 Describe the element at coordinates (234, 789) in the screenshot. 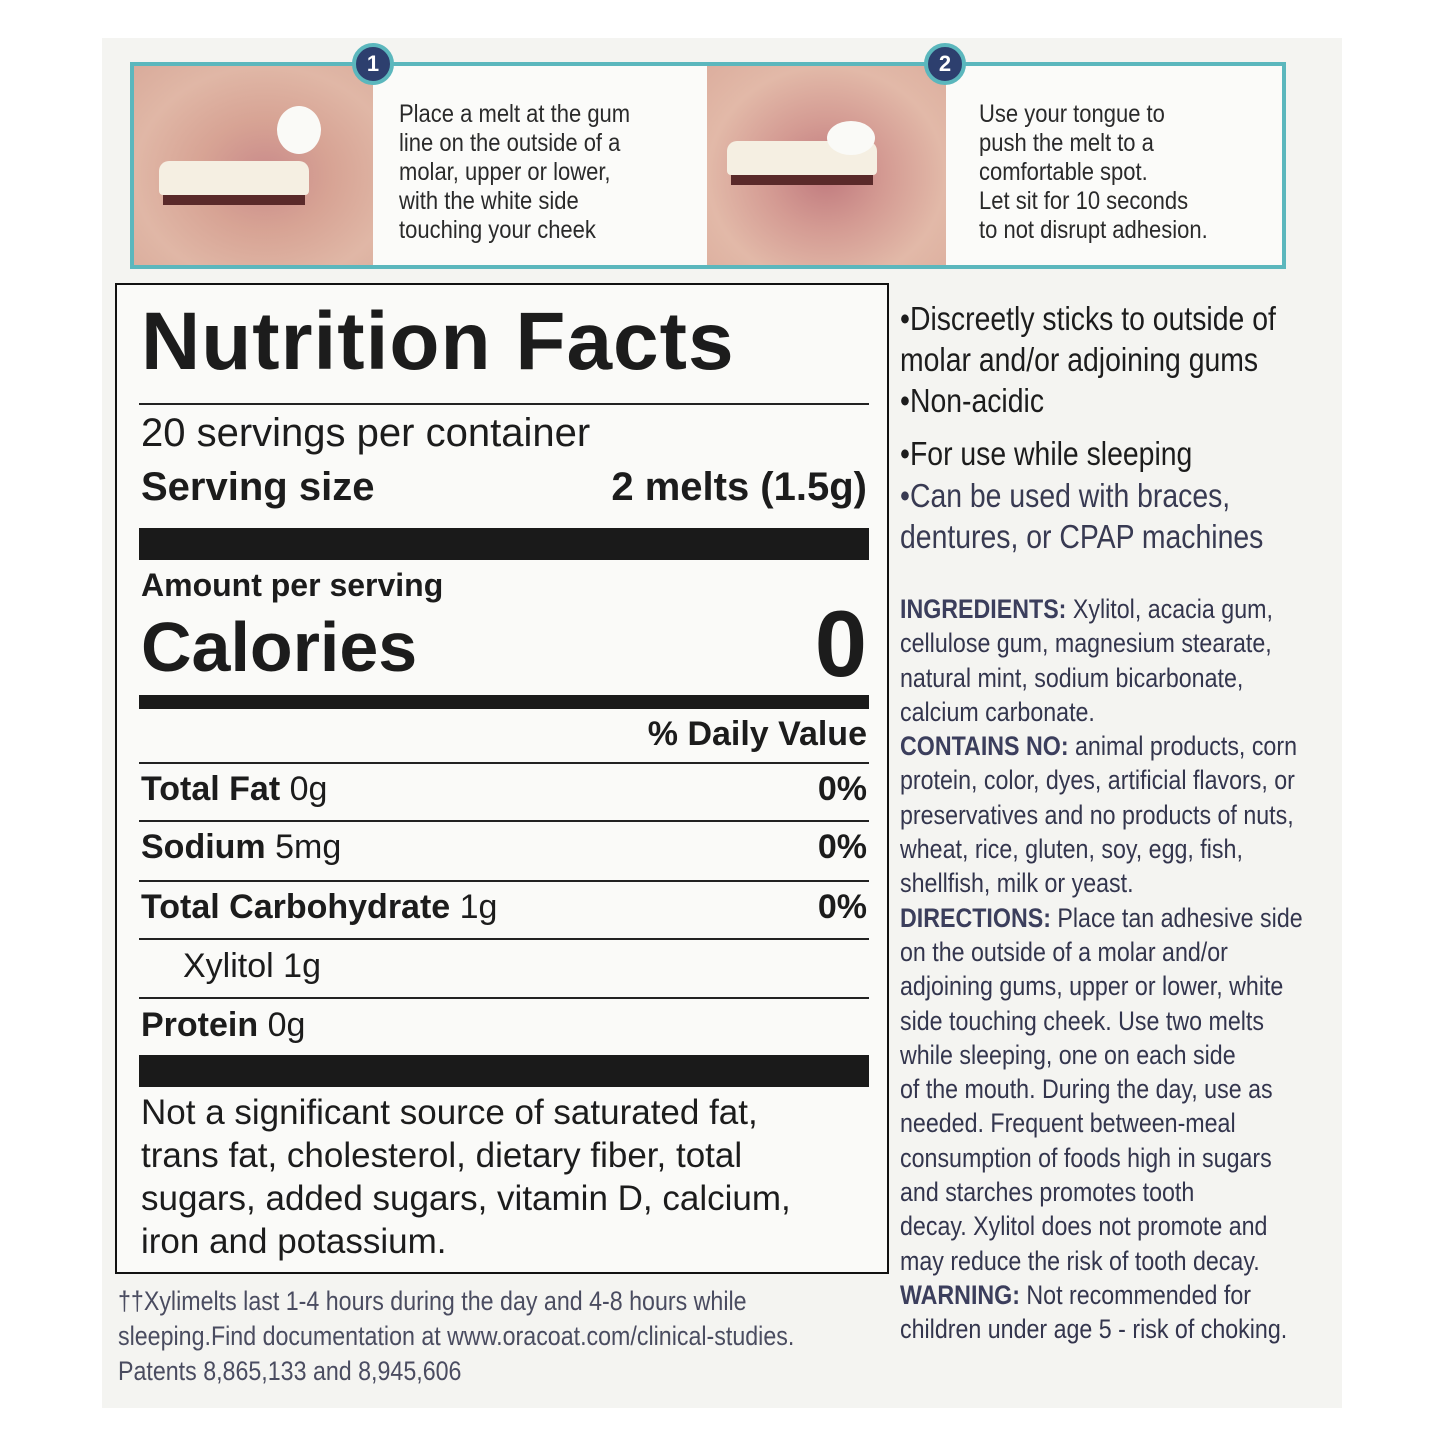

I see `nutrient-row-total-fat: Total Fat 0g` at that location.